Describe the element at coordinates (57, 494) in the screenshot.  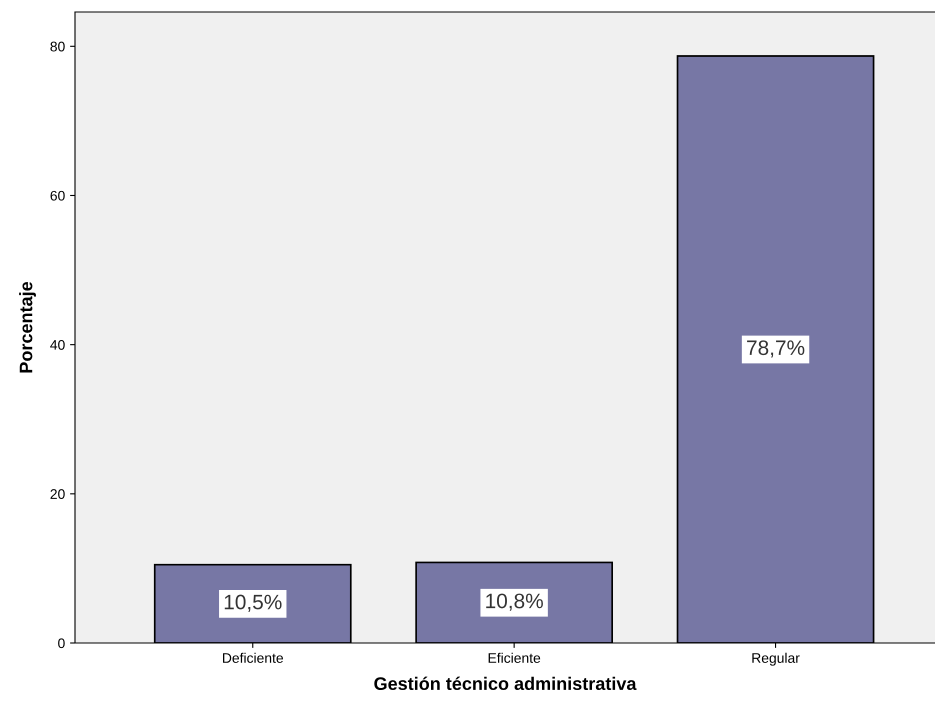
I see `y-tick-label: 20` at that location.